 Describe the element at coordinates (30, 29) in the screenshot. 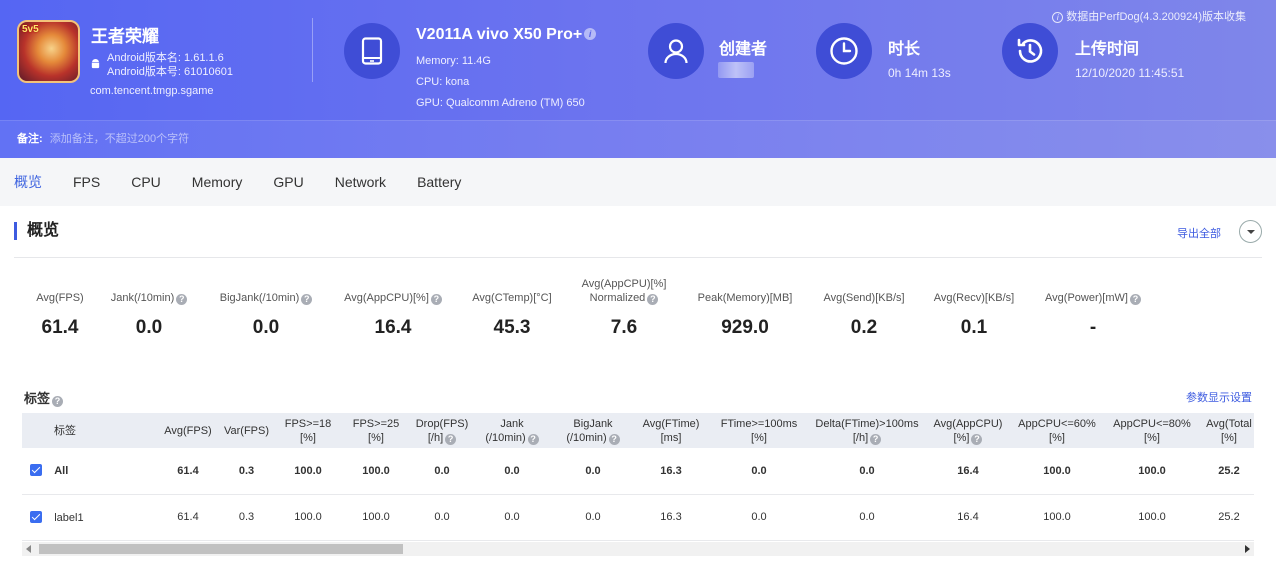

I see `app-icon-badge: 5v5` at that location.